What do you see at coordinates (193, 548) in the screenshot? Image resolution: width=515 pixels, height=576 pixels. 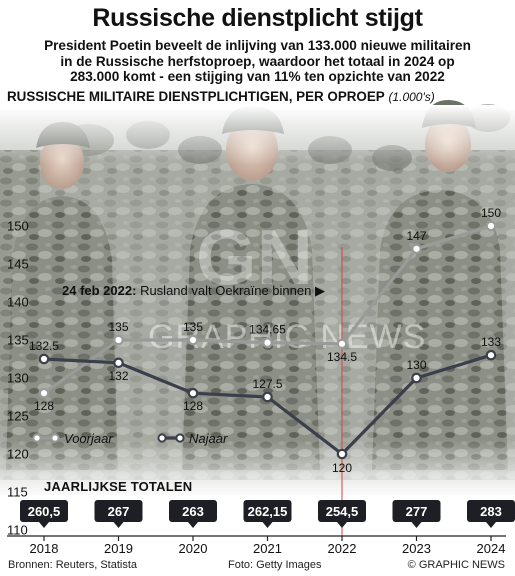 I see `x-tick-label: 2020` at bounding box center [193, 548].